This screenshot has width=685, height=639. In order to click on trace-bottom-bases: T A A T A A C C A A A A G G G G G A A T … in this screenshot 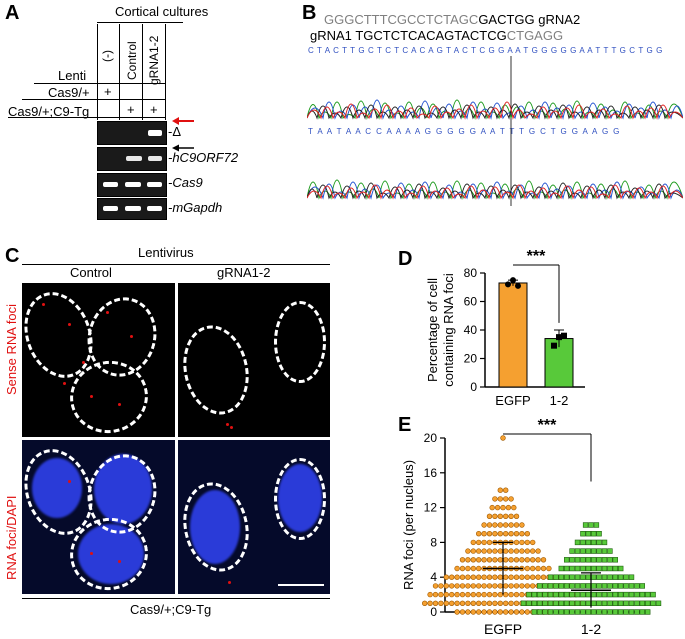, I will do `click(464, 131)`.